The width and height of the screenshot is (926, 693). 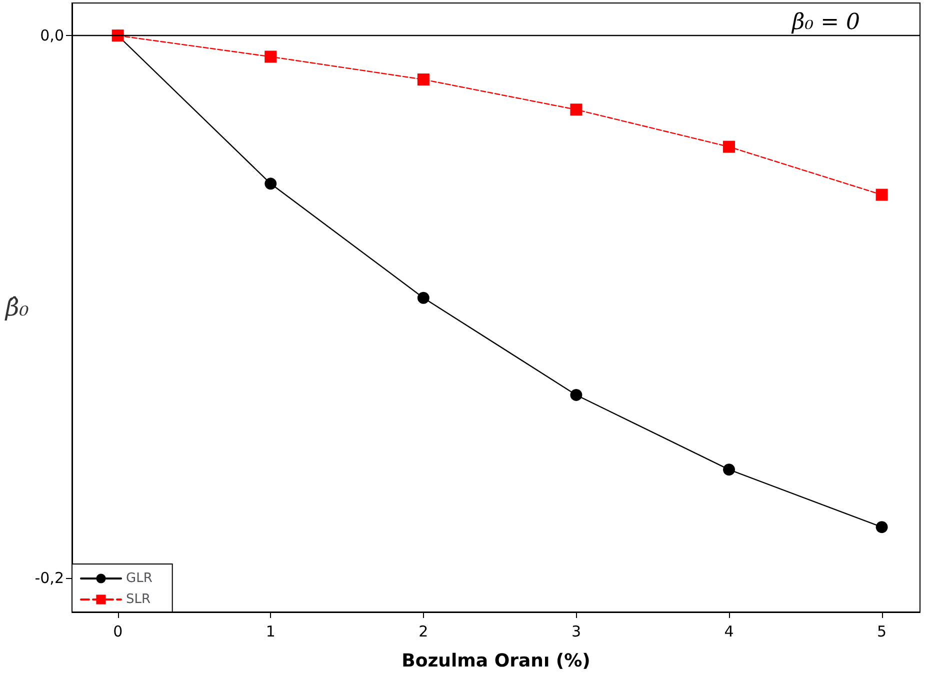 I want to click on x-tick-label: 2, so click(x=423, y=631).